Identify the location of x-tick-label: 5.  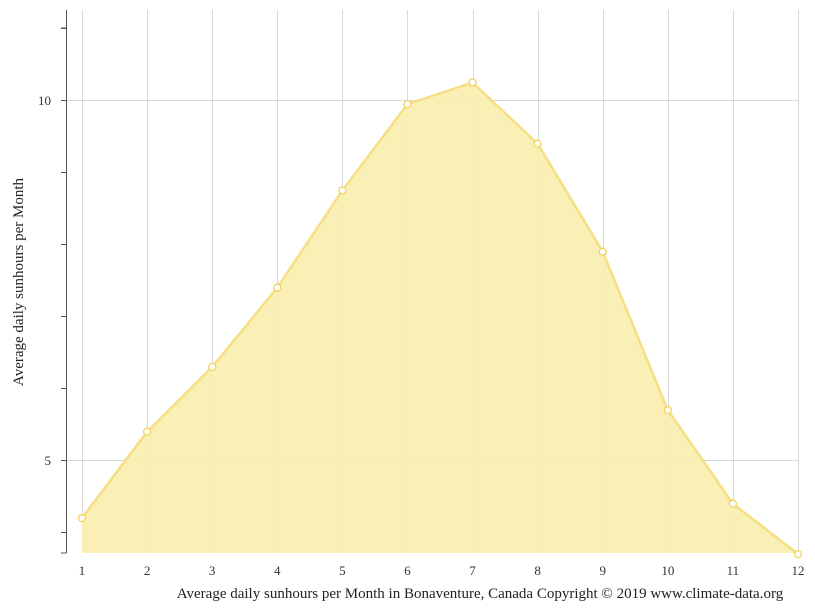
(342, 570).